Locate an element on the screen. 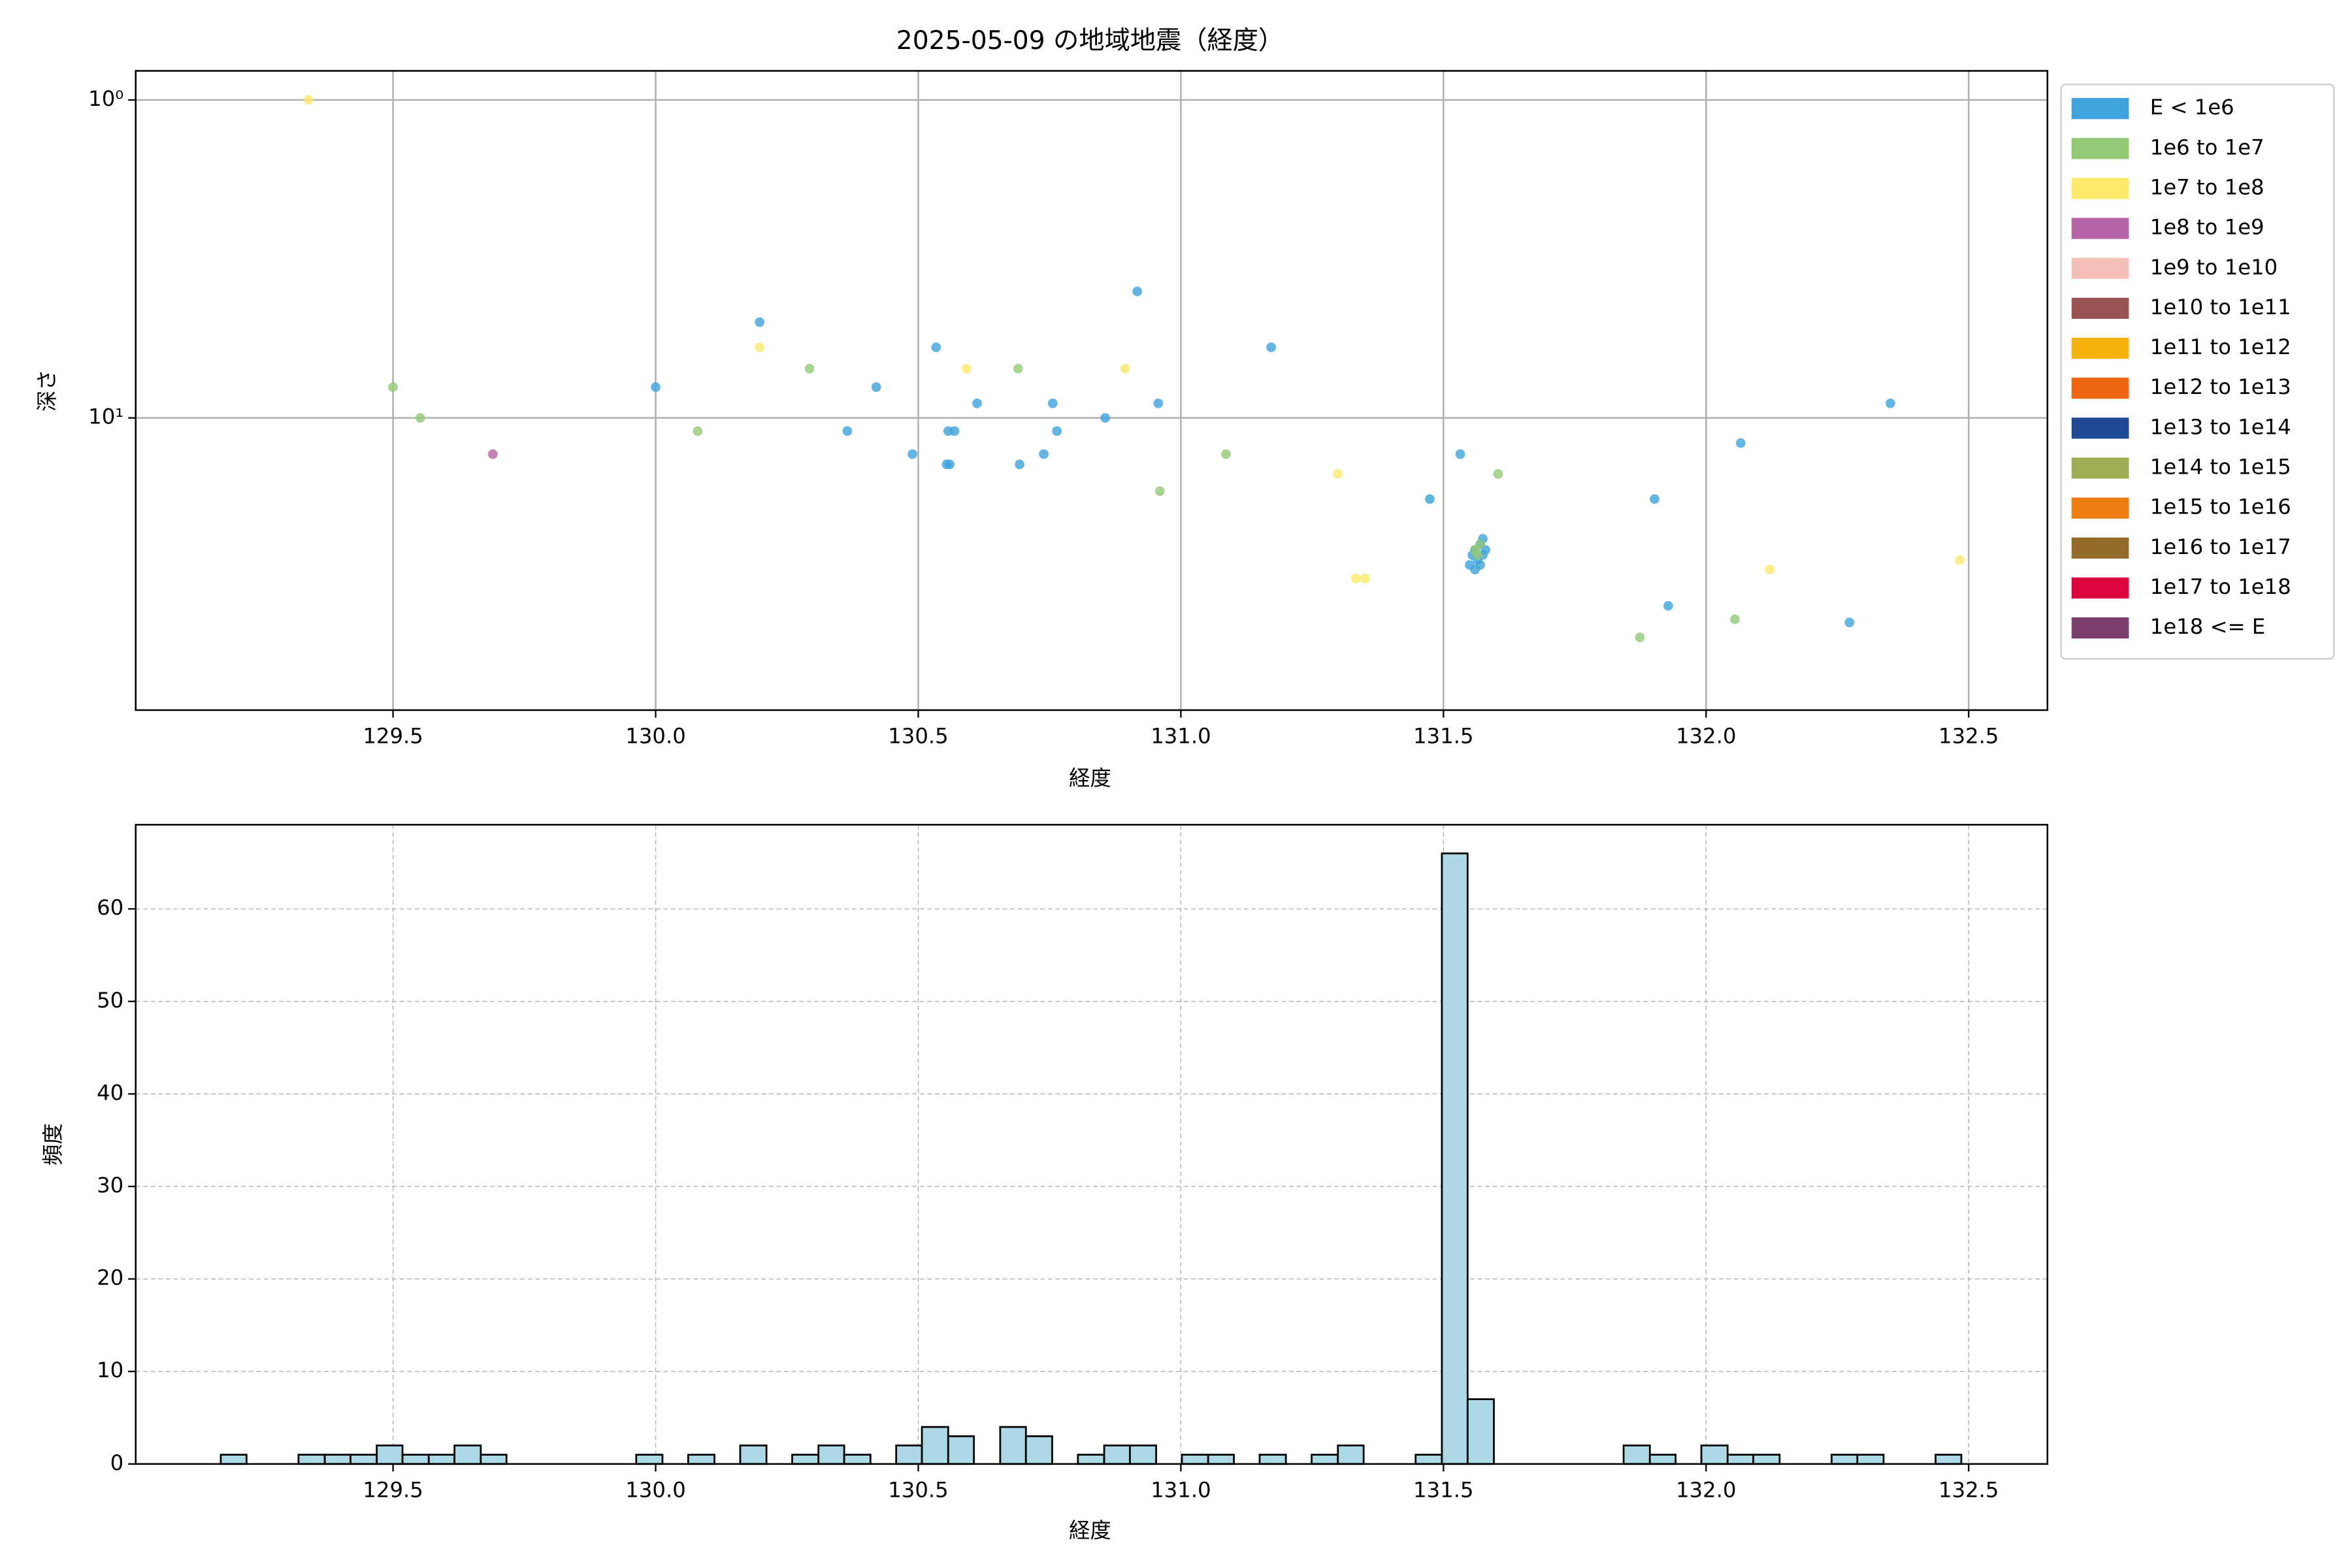 The width and height of the screenshot is (2352, 1568). x-tick-label: 132.5 is located at coordinates (1968, 735).